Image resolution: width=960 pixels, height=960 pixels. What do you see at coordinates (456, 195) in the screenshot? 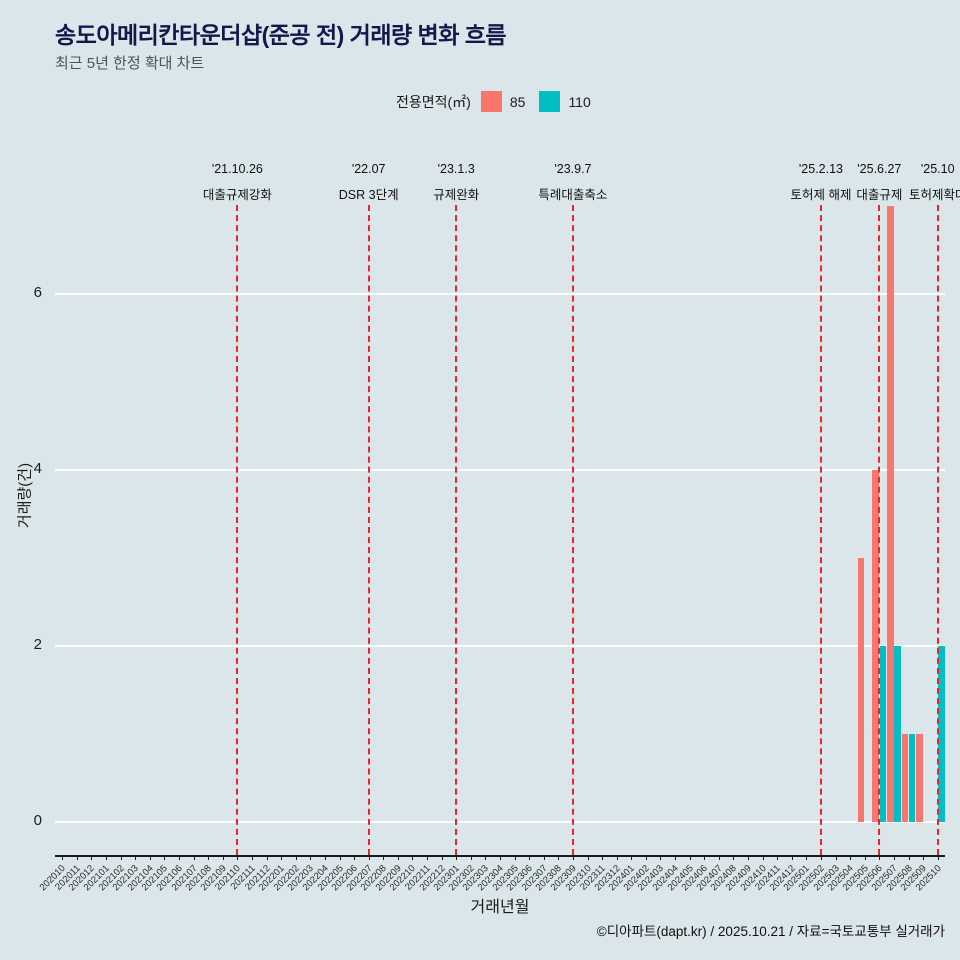
I see `event-label: 규제완화` at bounding box center [456, 195].